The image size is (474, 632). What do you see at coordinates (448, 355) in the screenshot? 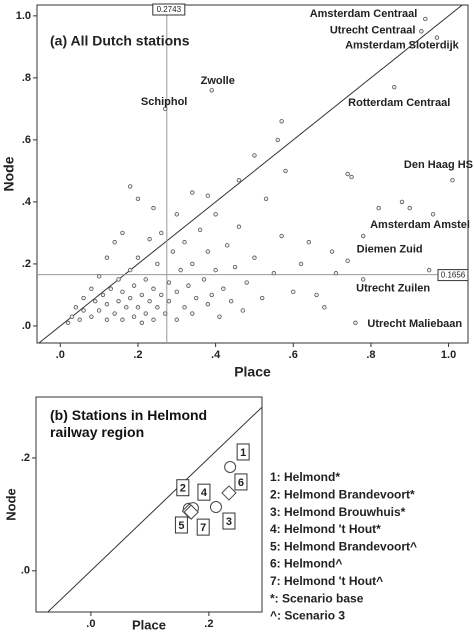
I see `x-tick-label: 1.0` at bounding box center [448, 355].